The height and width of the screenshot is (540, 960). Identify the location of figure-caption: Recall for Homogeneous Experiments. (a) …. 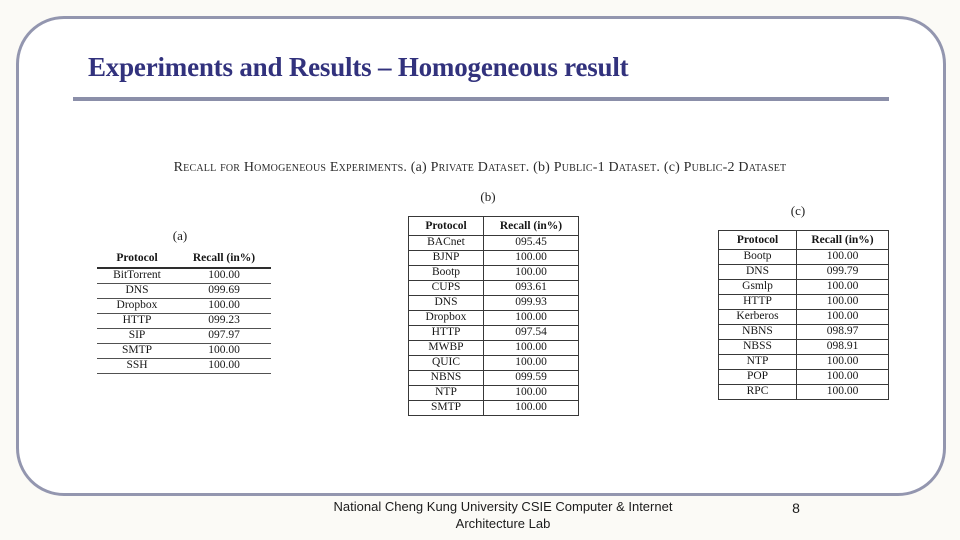
(480, 168).